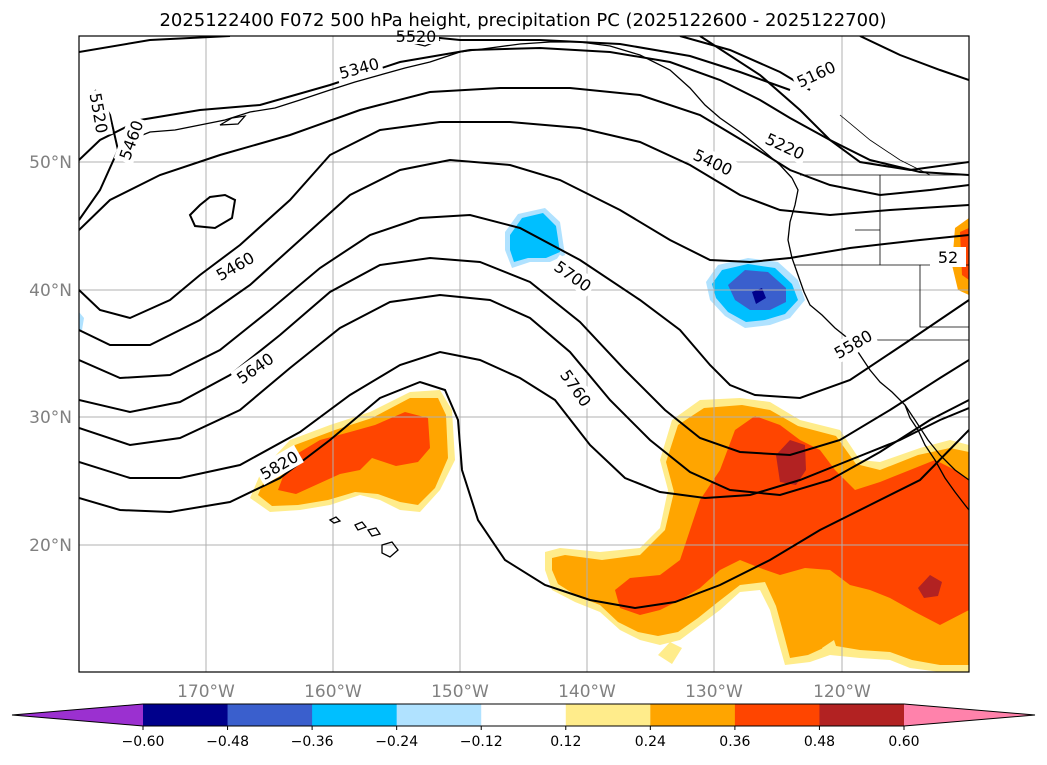  I want to click on lon-tick-label: 130°W, so click(714, 692).